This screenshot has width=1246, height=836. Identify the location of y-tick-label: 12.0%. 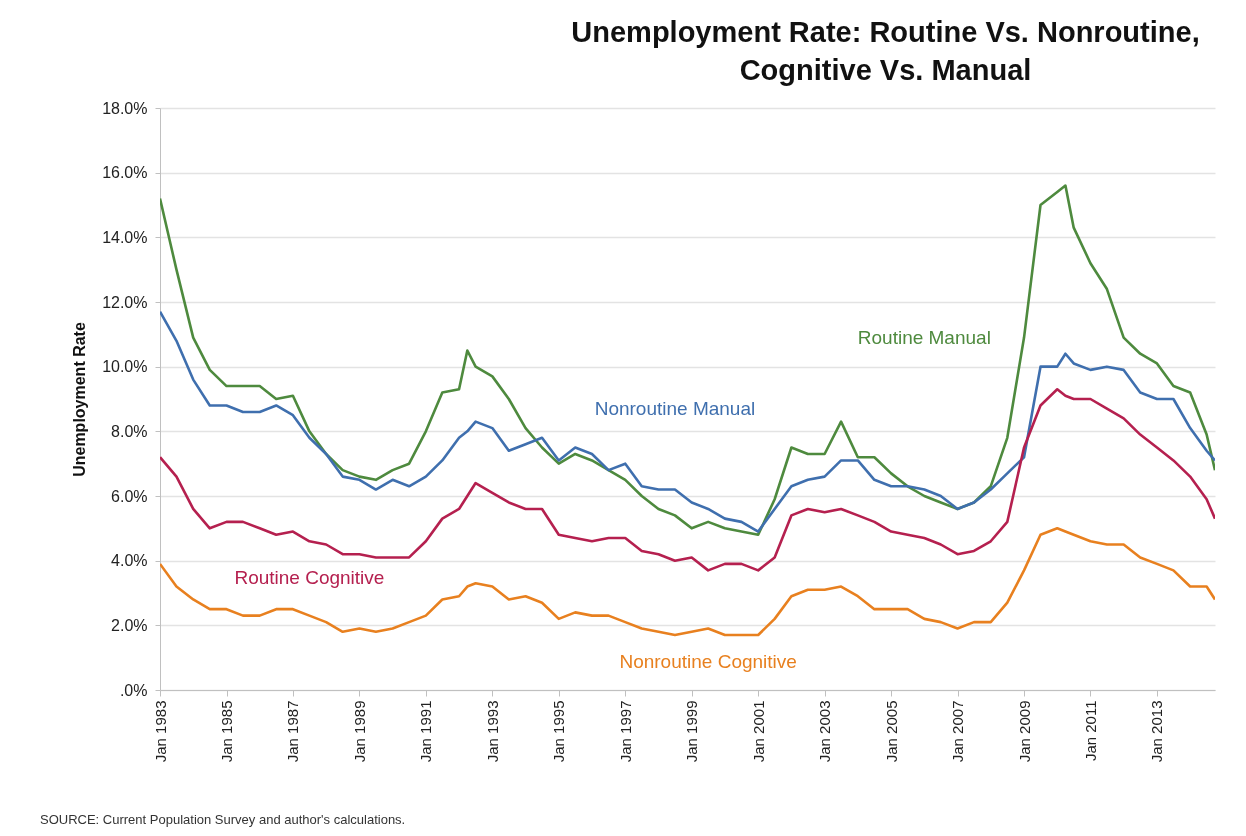
(125, 302).